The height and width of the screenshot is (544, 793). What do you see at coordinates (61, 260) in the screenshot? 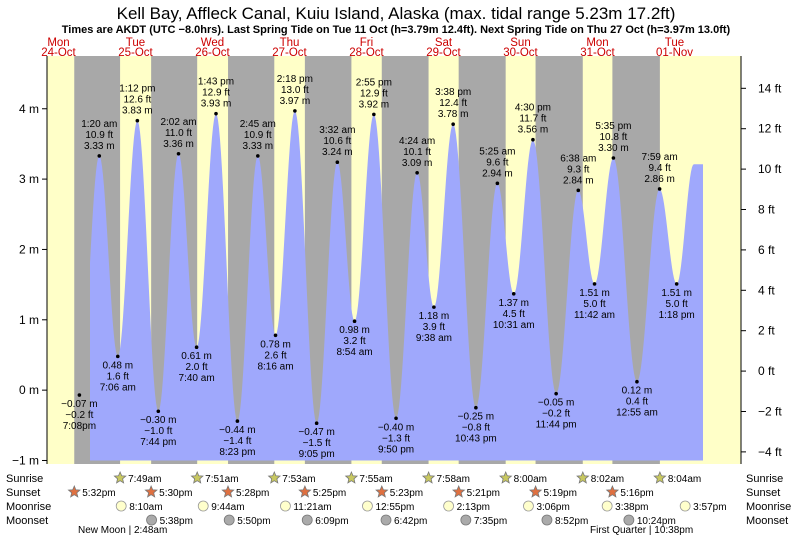
I see `daylight-band` at bounding box center [61, 260].